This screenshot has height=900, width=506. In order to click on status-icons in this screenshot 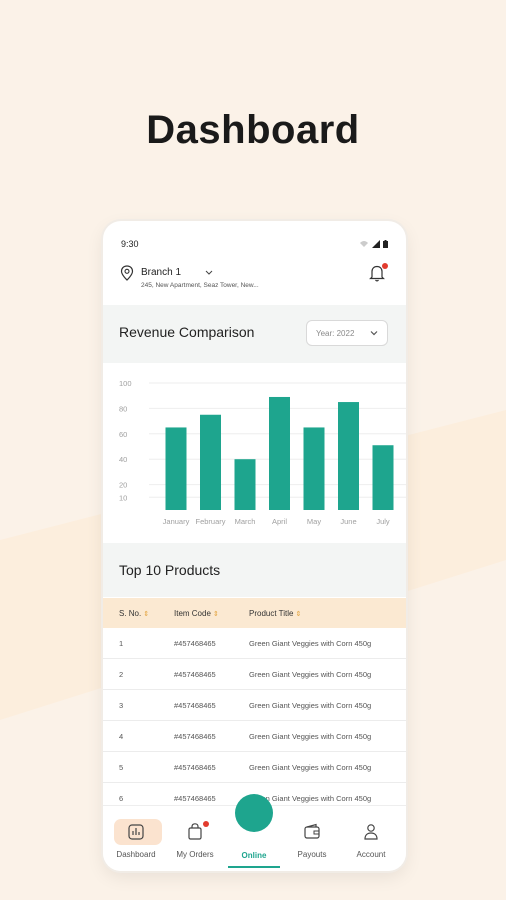, I will do `click(373, 244)`.